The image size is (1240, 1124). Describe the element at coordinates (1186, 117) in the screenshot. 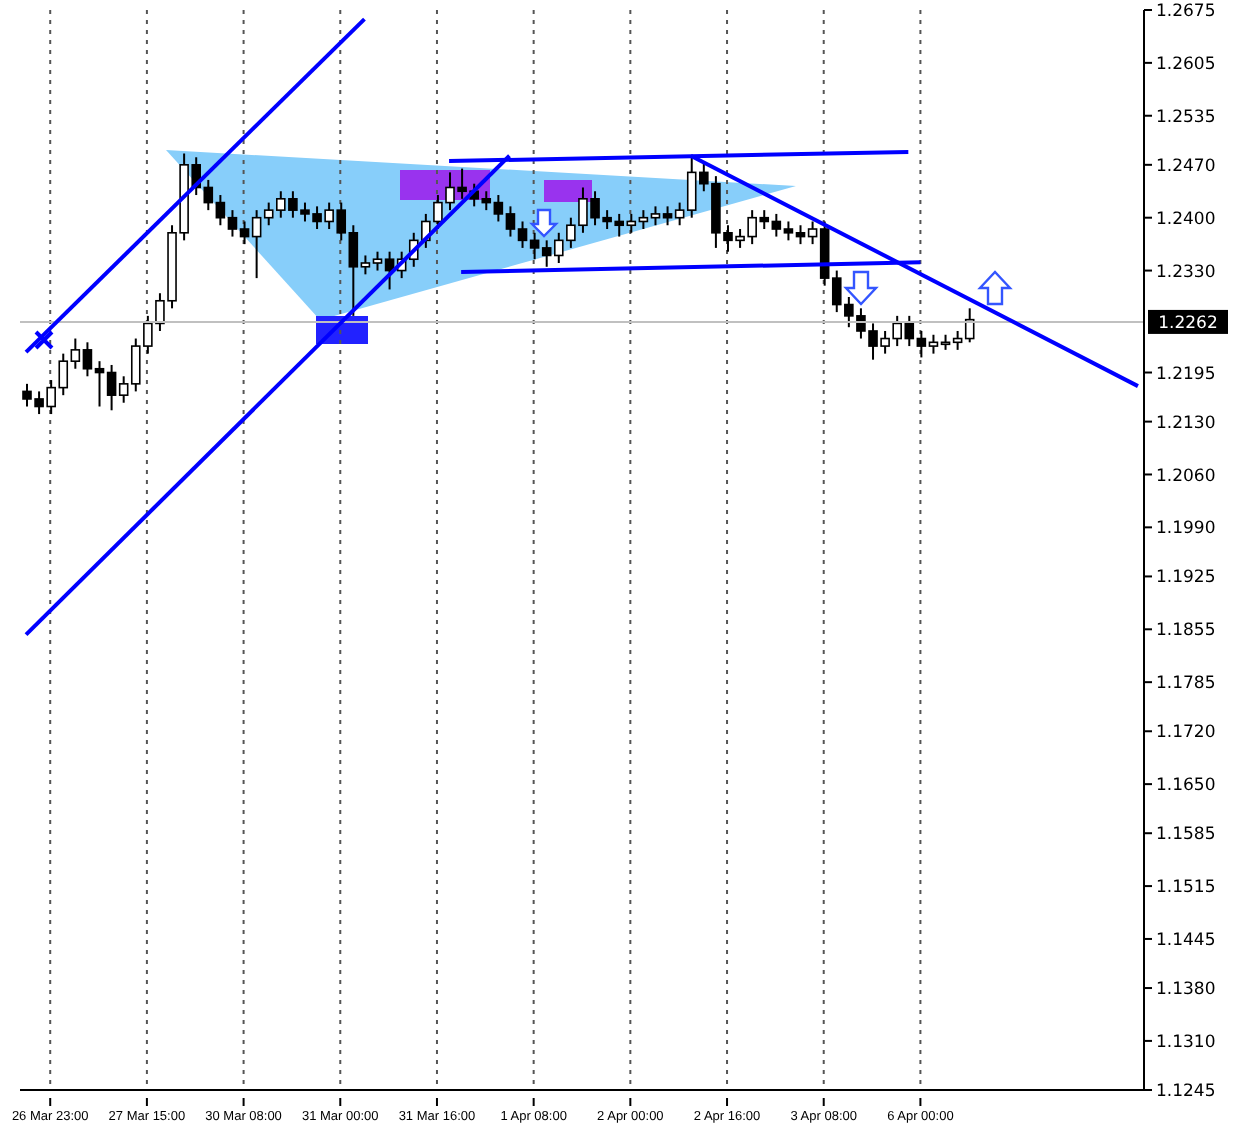

I see `y-tick-label: 1.2535` at that location.